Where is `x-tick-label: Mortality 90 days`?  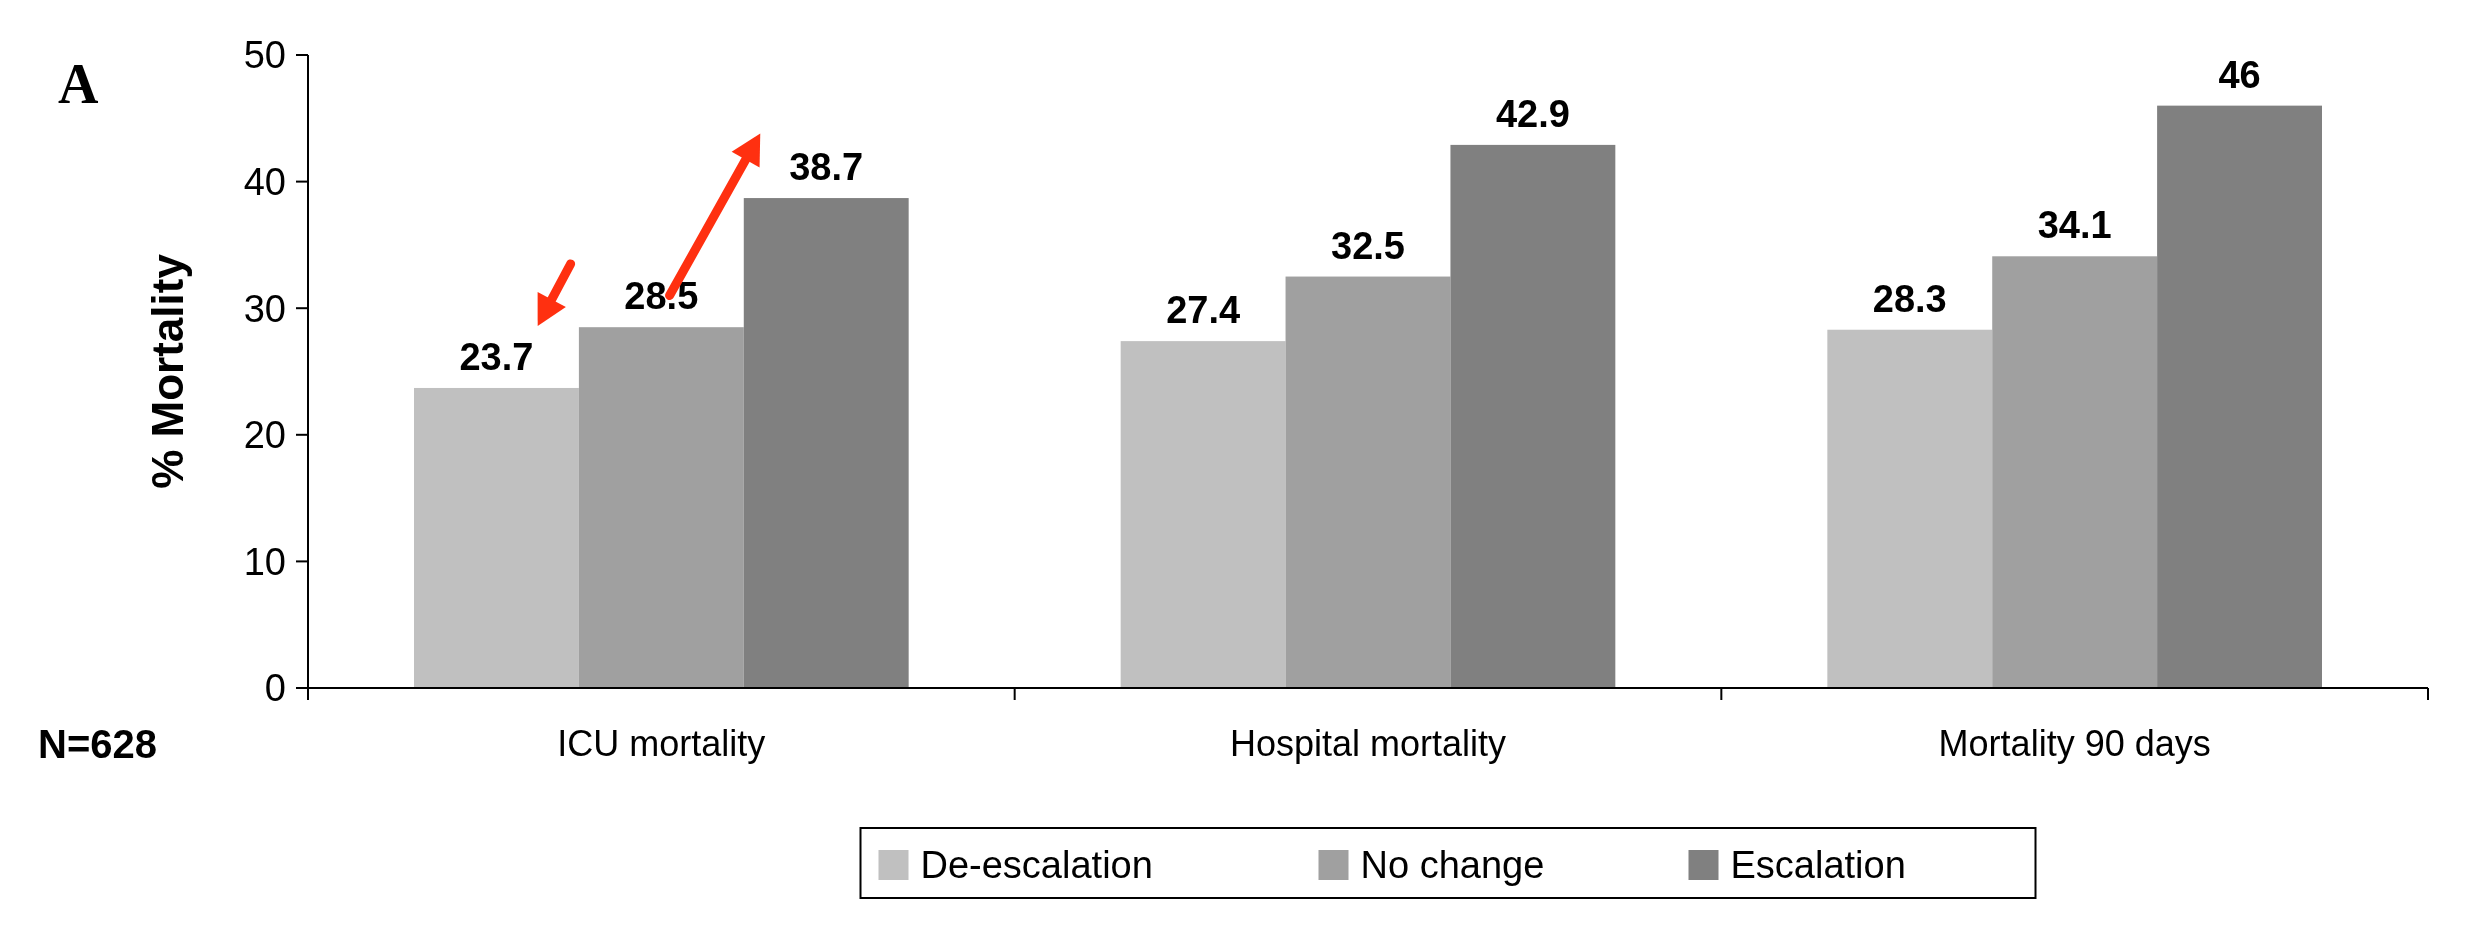
x-tick-label: Mortality 90 days is located at coordinates (2074, 743).